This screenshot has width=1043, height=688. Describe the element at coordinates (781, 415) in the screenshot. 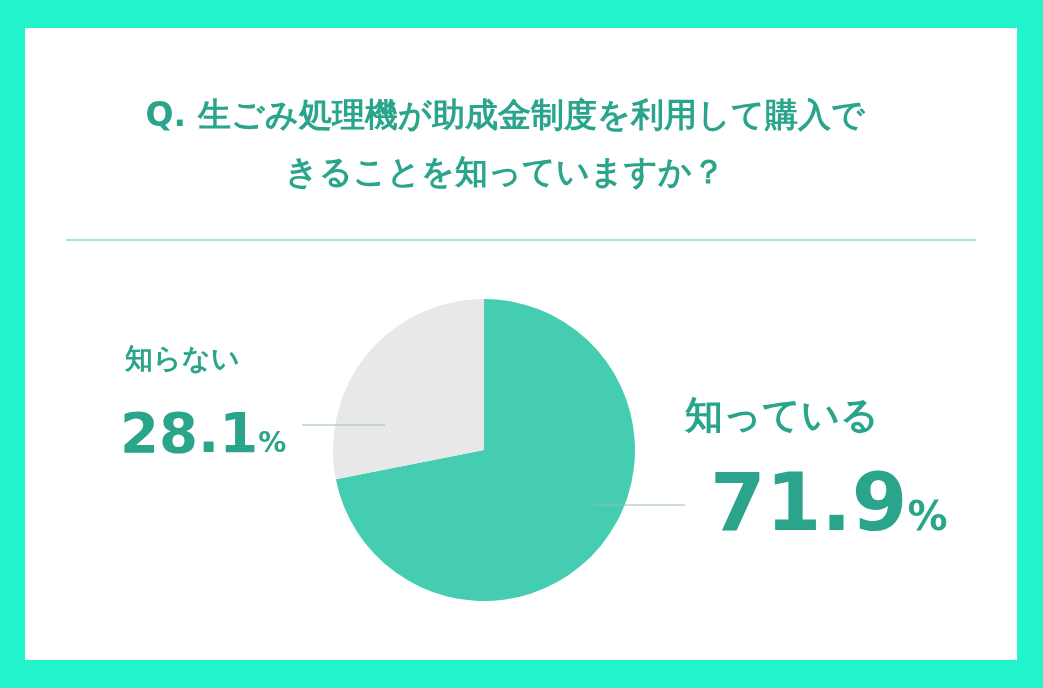

I see `slice-label: 知っている` at that location.